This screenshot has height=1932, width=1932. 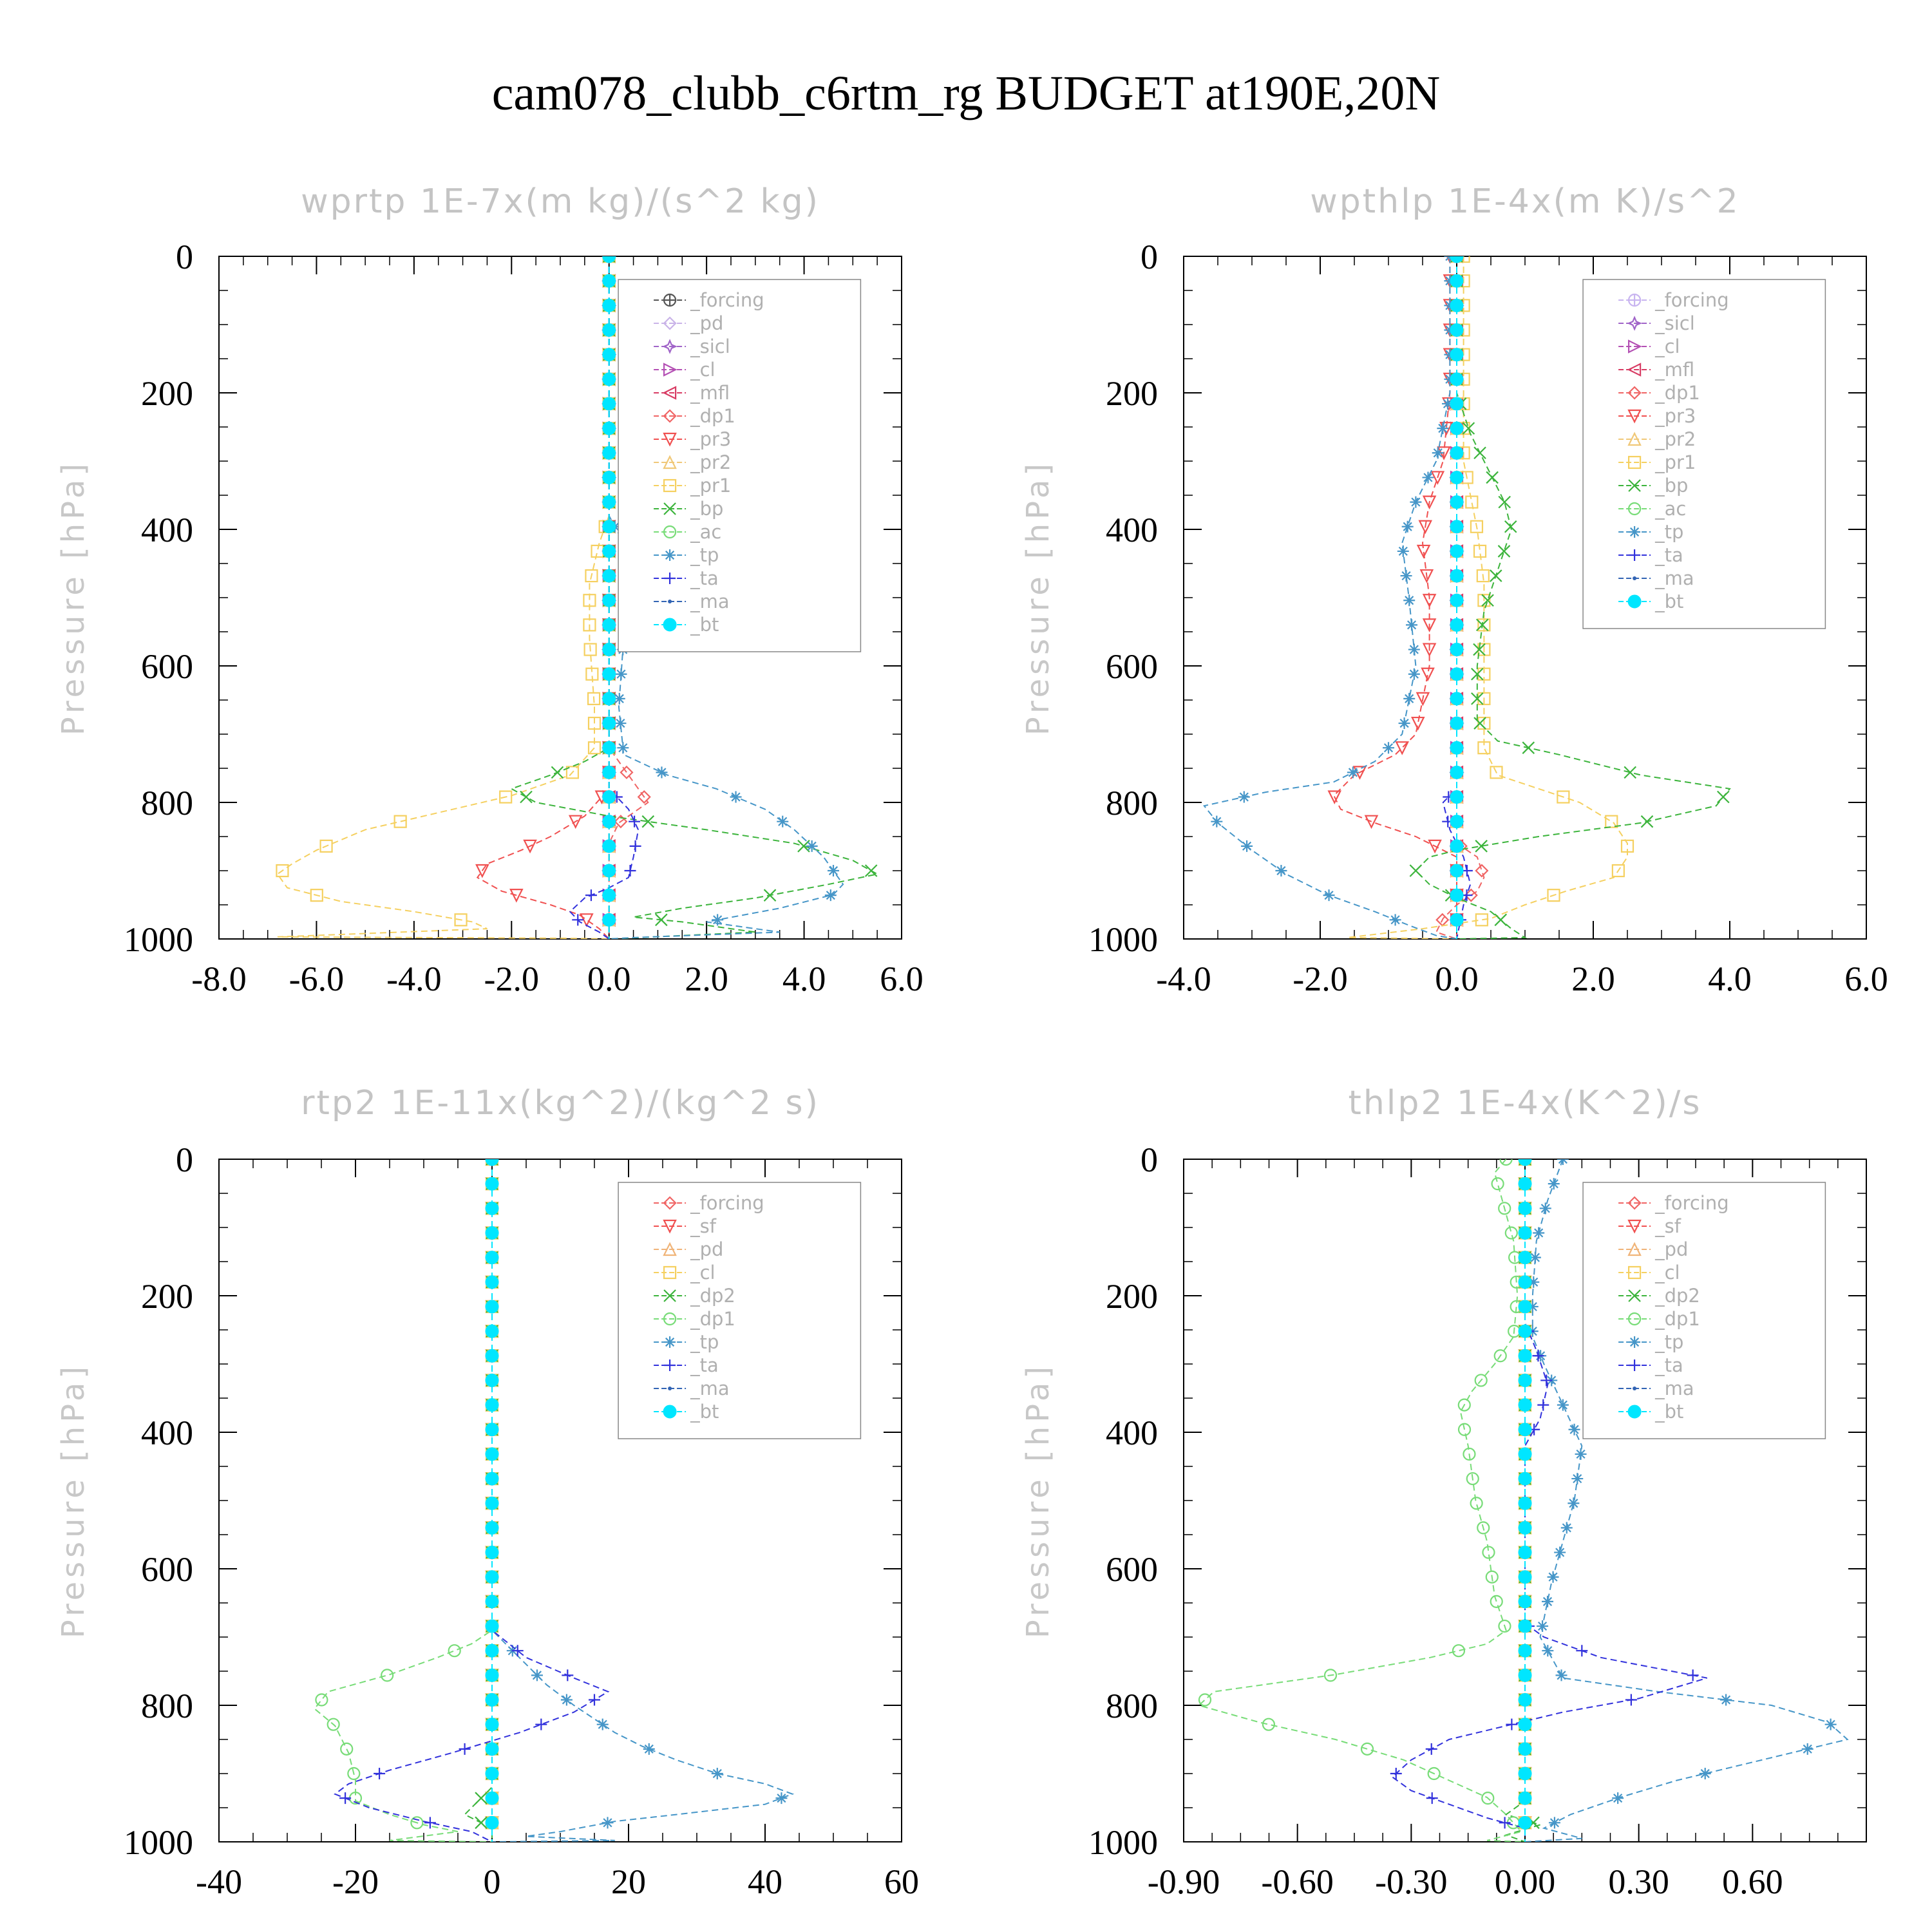 What do you see at coordinates (711, 439) in the screenshot?
I see `legend-label: _pr3` at bounding box center [711, 439].